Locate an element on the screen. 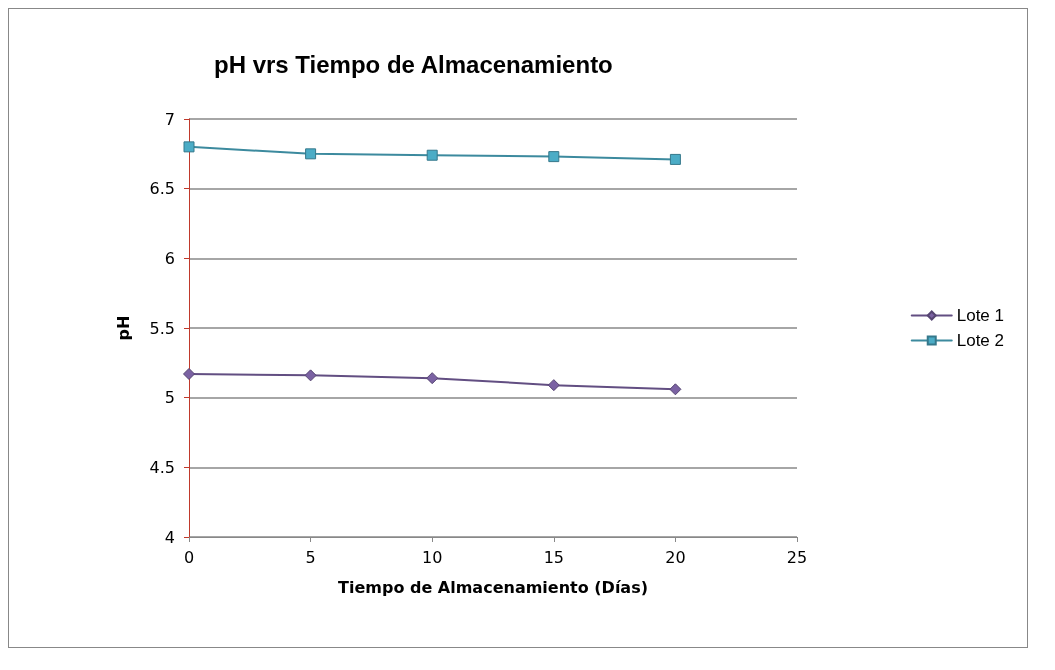 Image resolution: width=1055 pixels, height=670 pixels. x-tick-label: 10 is located at coordinates (432, 557).